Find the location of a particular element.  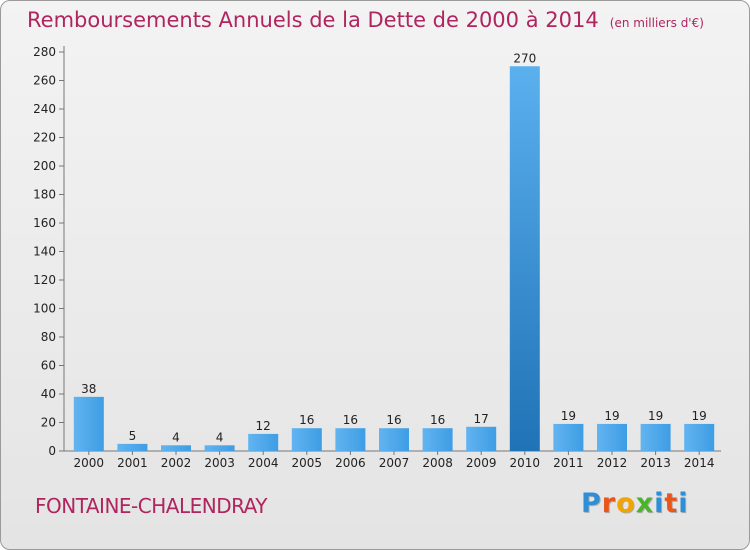

bar-2014 is located at coordinates (699, 437).